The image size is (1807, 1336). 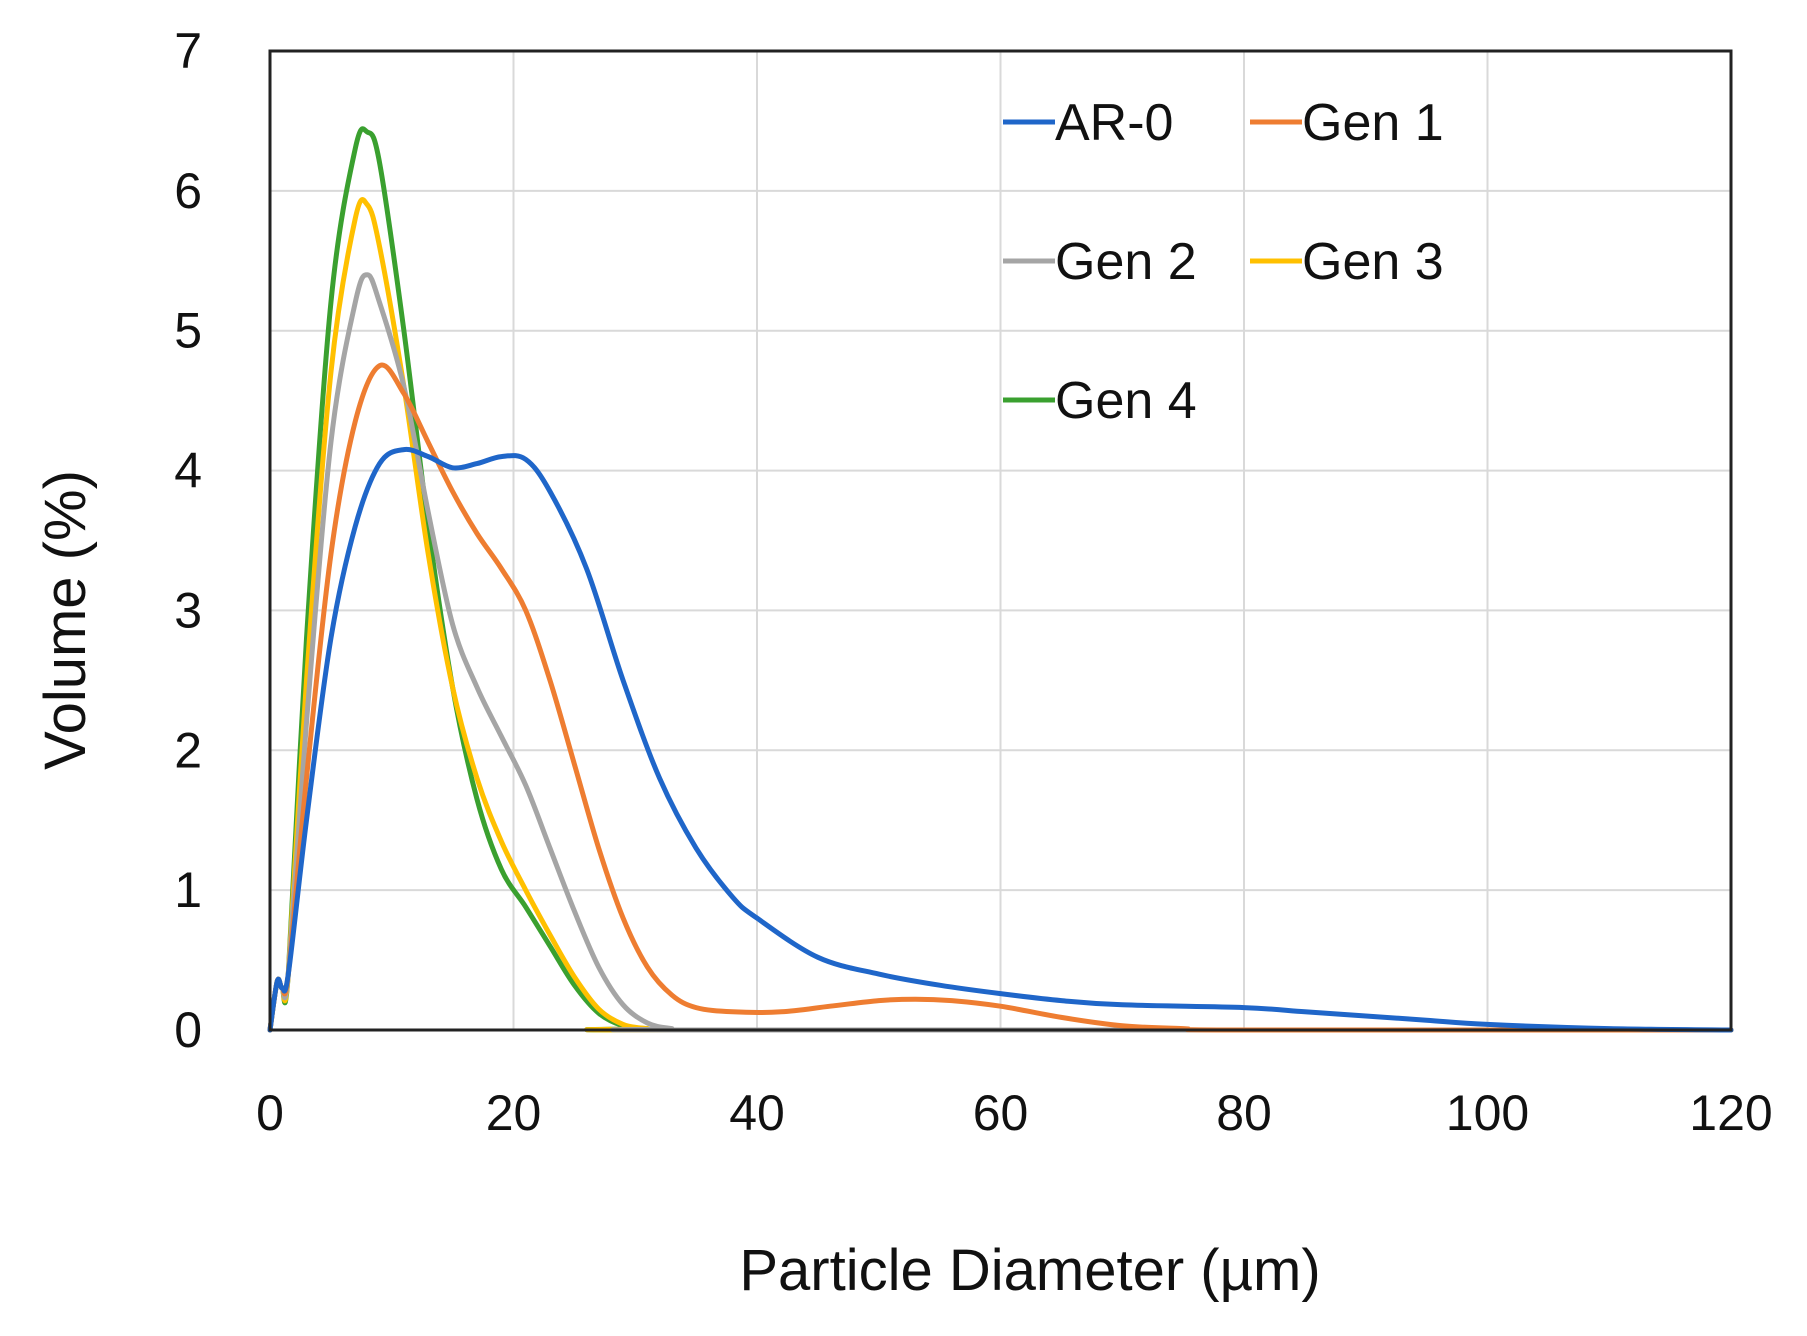 I want to click on y-tick-label: 2, so click(x=188, y=750).